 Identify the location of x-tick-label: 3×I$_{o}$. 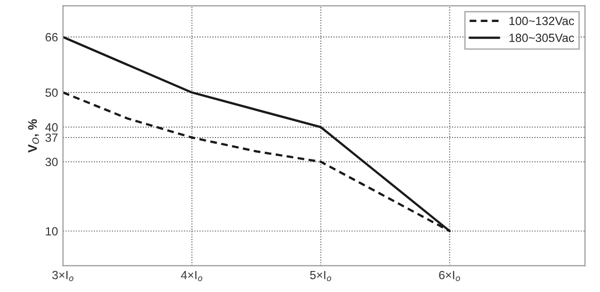
(63, 276).